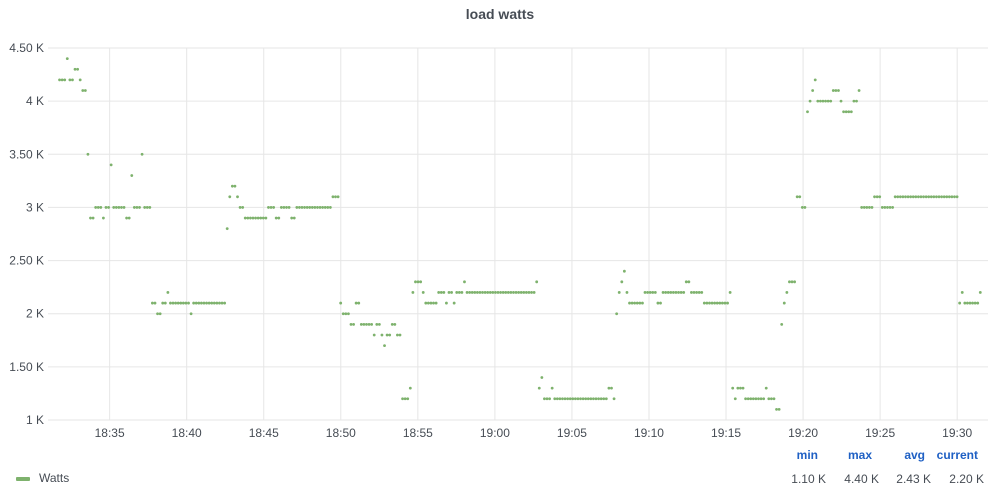 This screenshot has height=500, width=1000. I want to click on legend-col-min: min, so click(807, 455).